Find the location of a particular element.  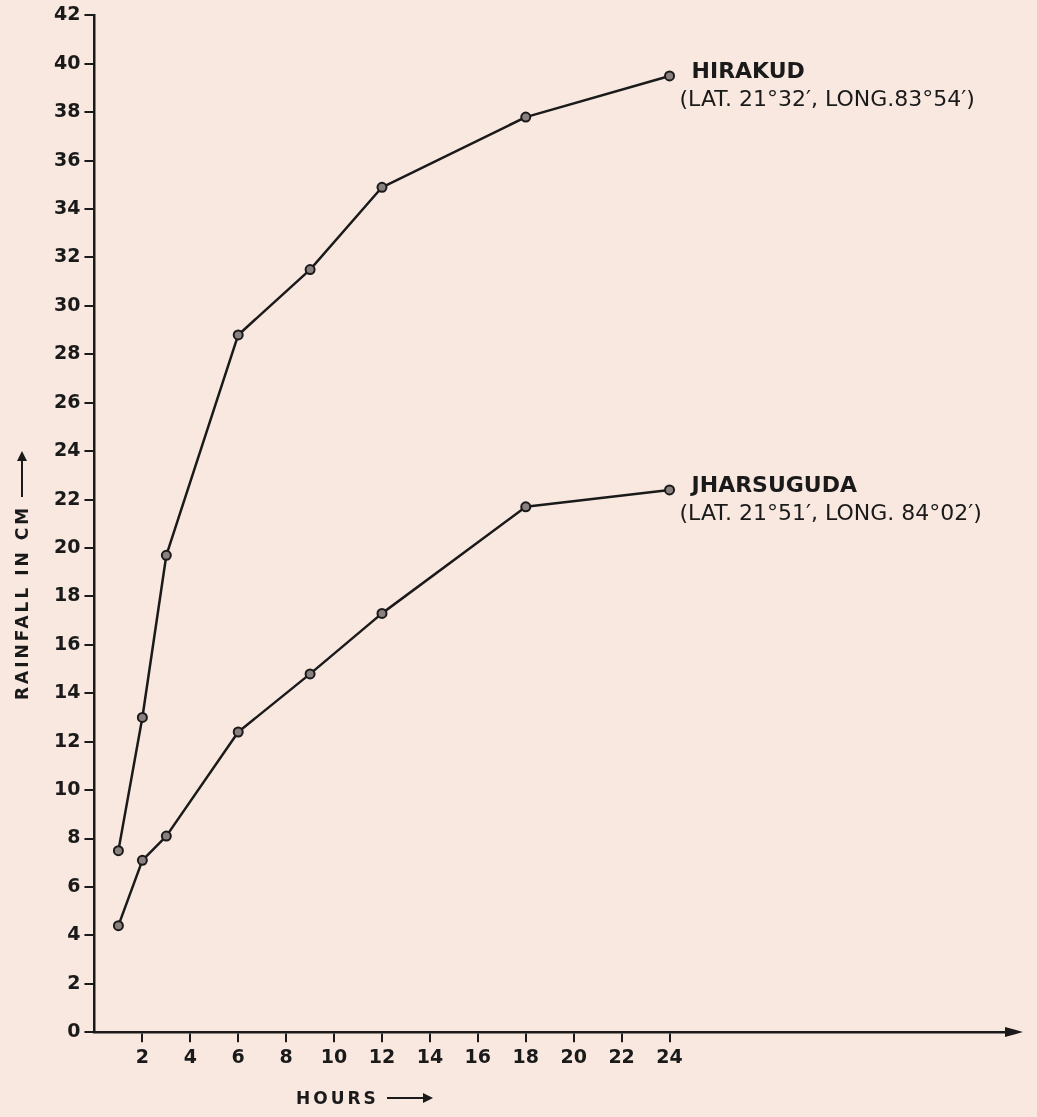

y-tick-label: 40 is located at coordinates (67, 61).